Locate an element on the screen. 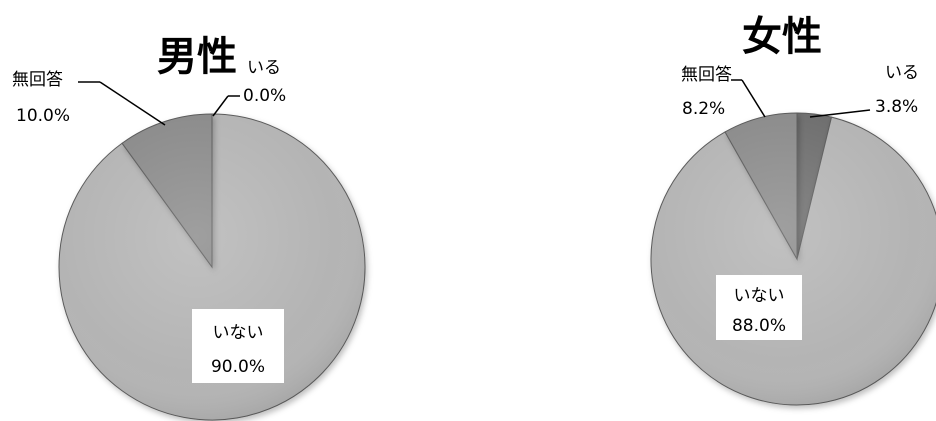 The height and width of the screenshot is (421, 936). female-slice-pct-inai: 88.0% is located at coordinates (759, 326).